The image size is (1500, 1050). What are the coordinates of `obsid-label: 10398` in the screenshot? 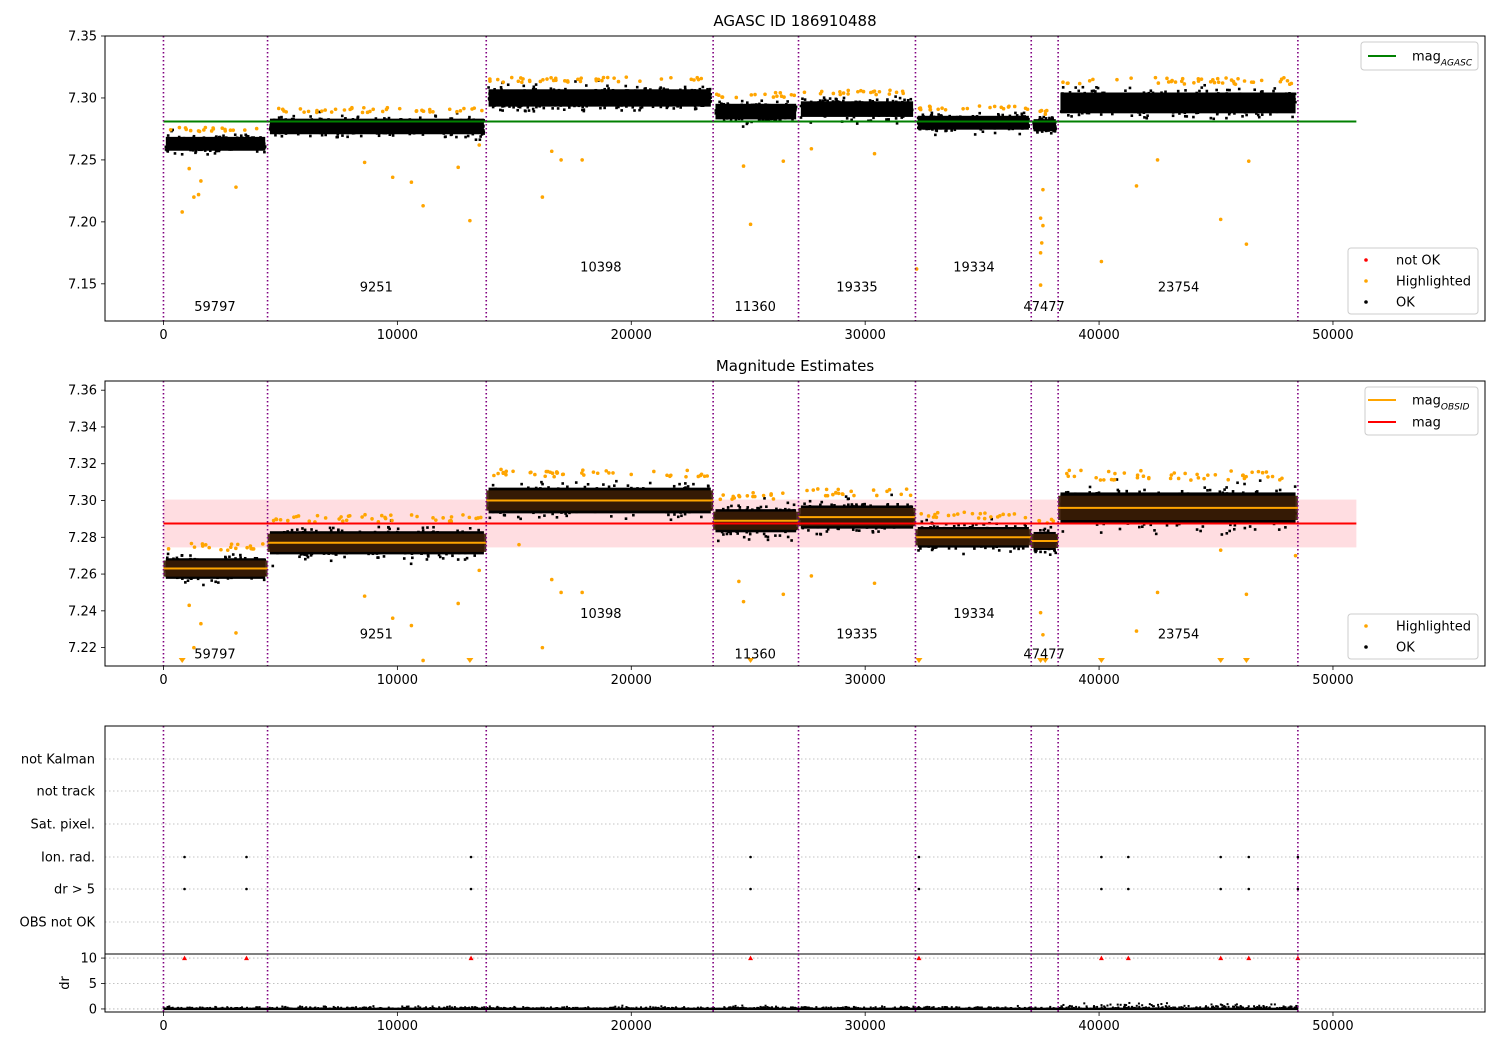 It's located at (600, 267).